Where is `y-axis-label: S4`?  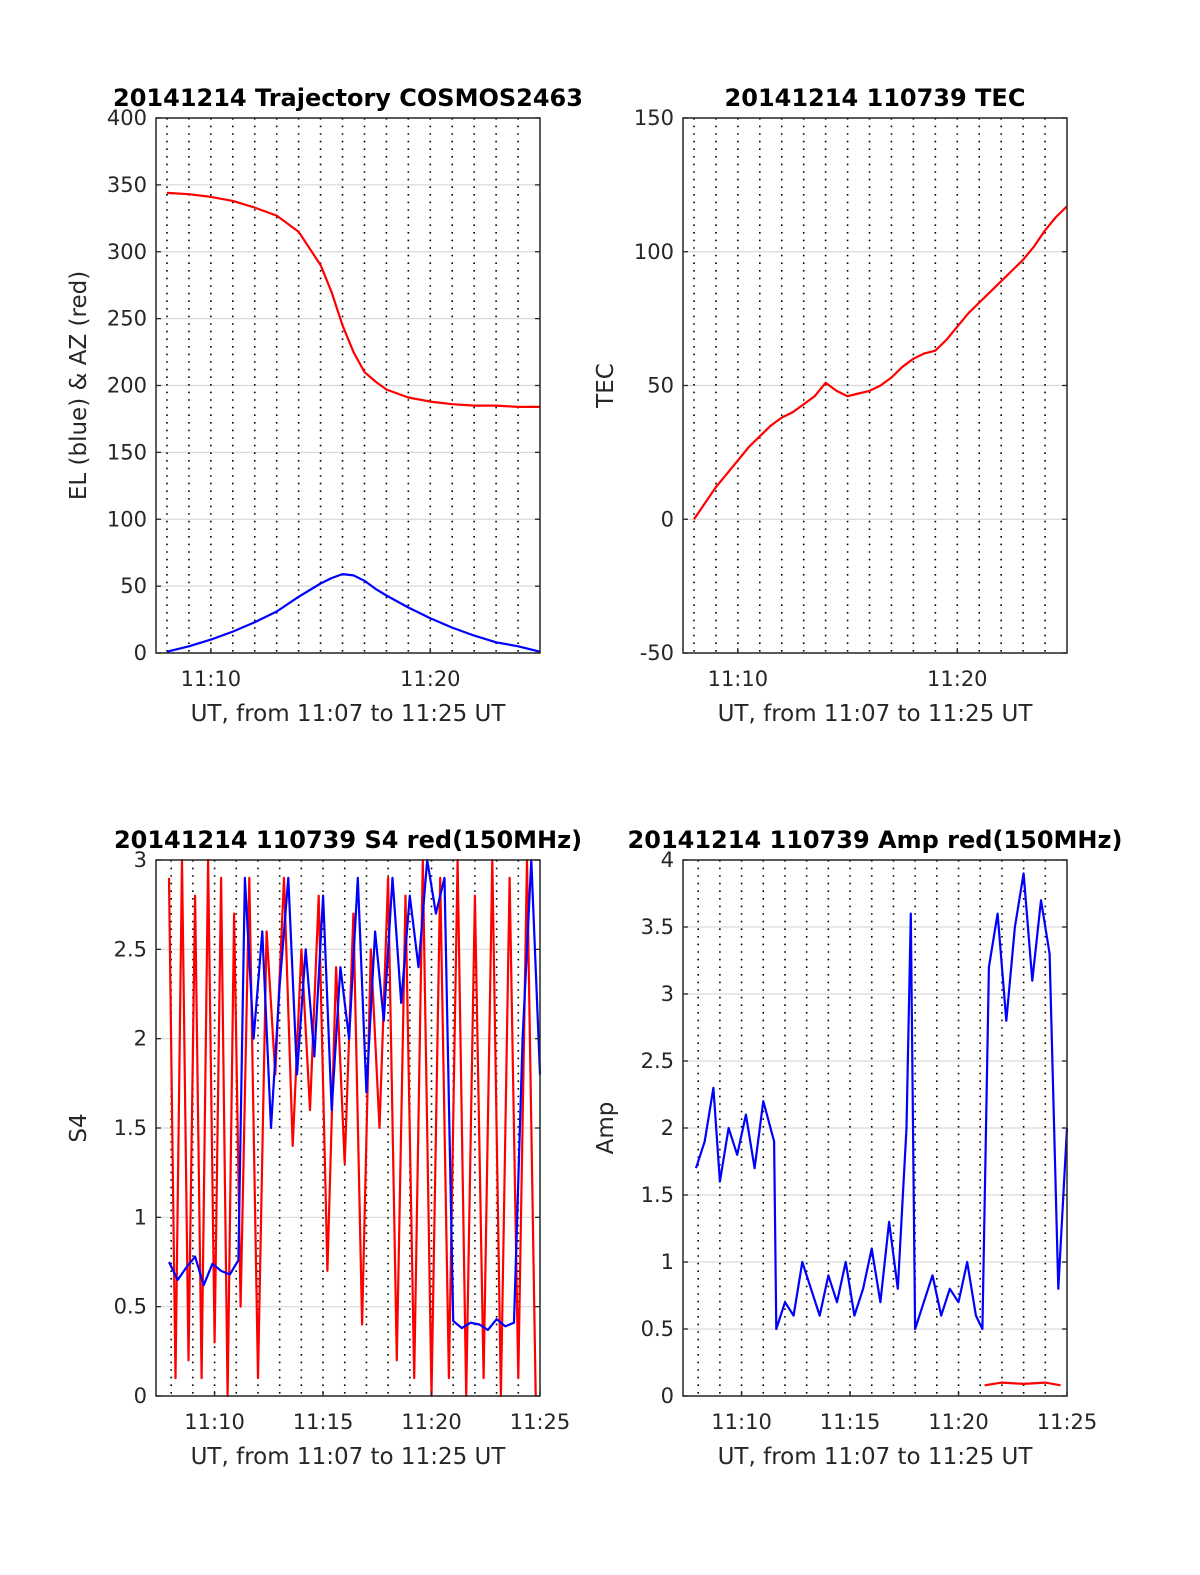
y-axis-label: S4 is located at coordinates (79, 1127).